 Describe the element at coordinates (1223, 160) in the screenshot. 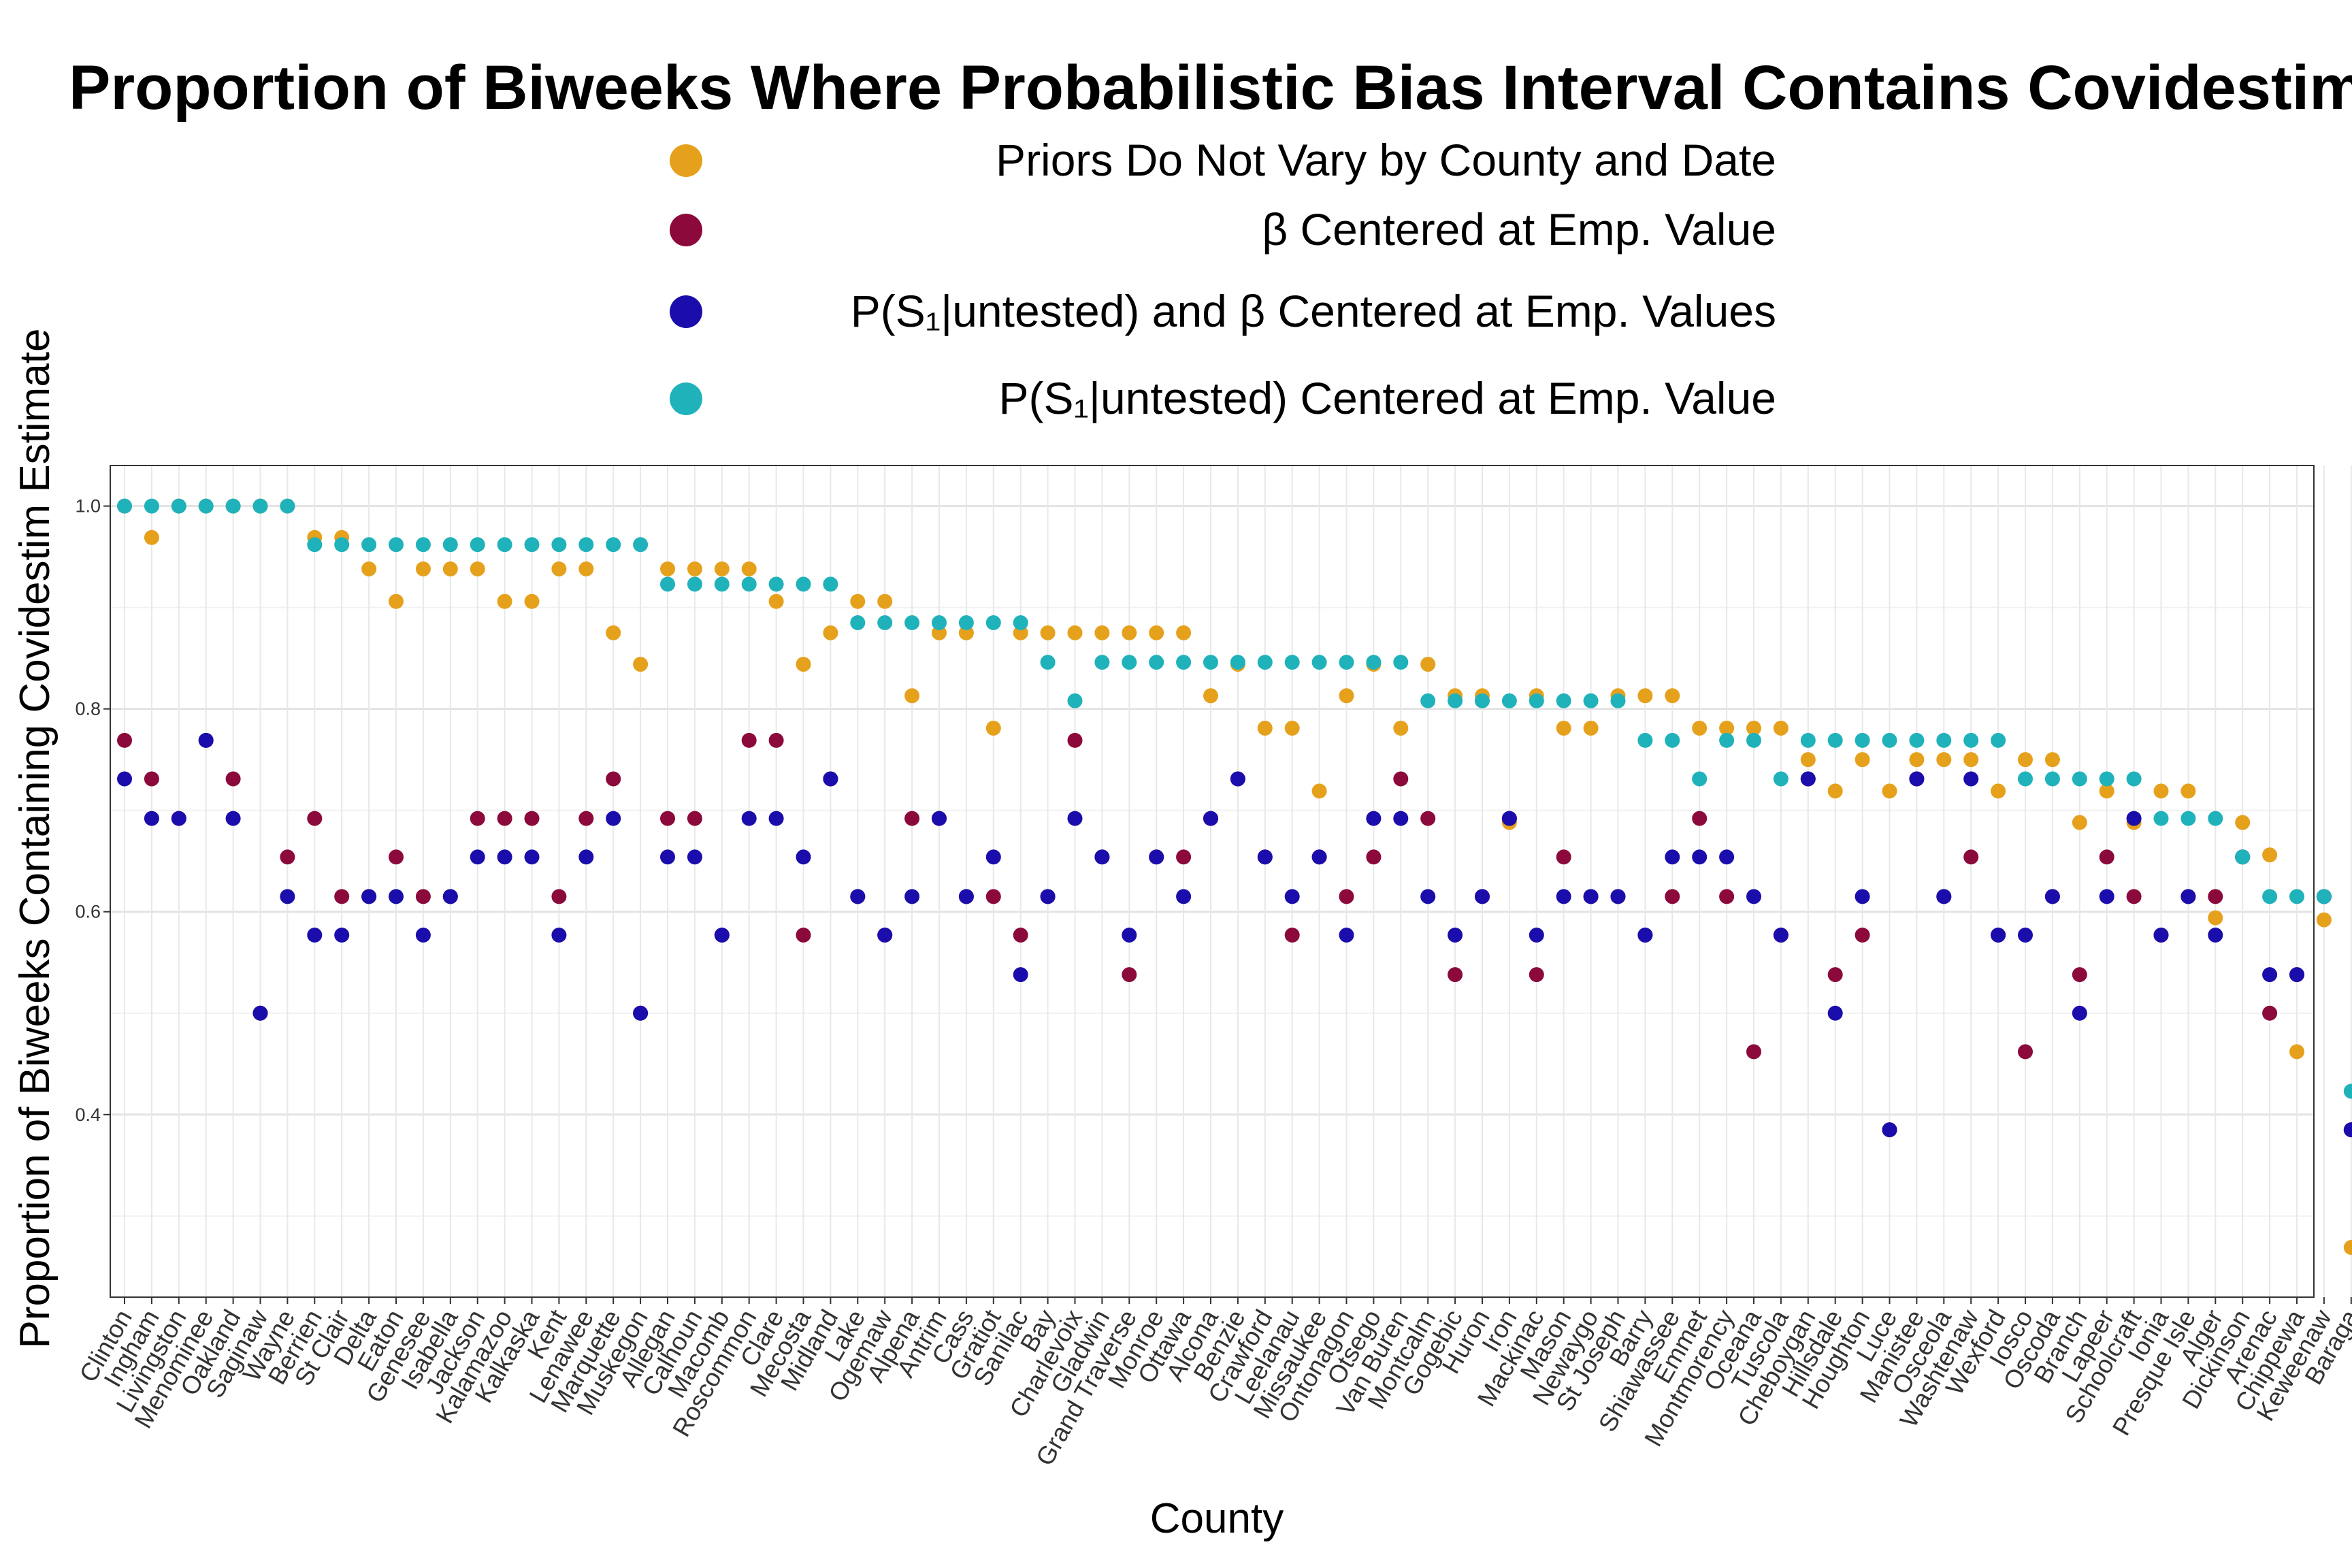

I see `legend-item: Priors Do Not Vary by County and Date` at that location.